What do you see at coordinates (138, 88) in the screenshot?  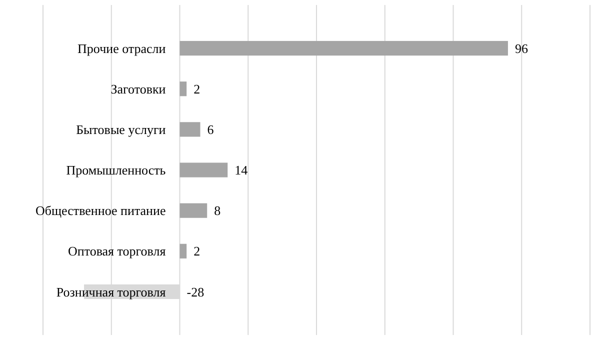 I see `y-tick-label: Заготовки` at bounding box center [138, 88].